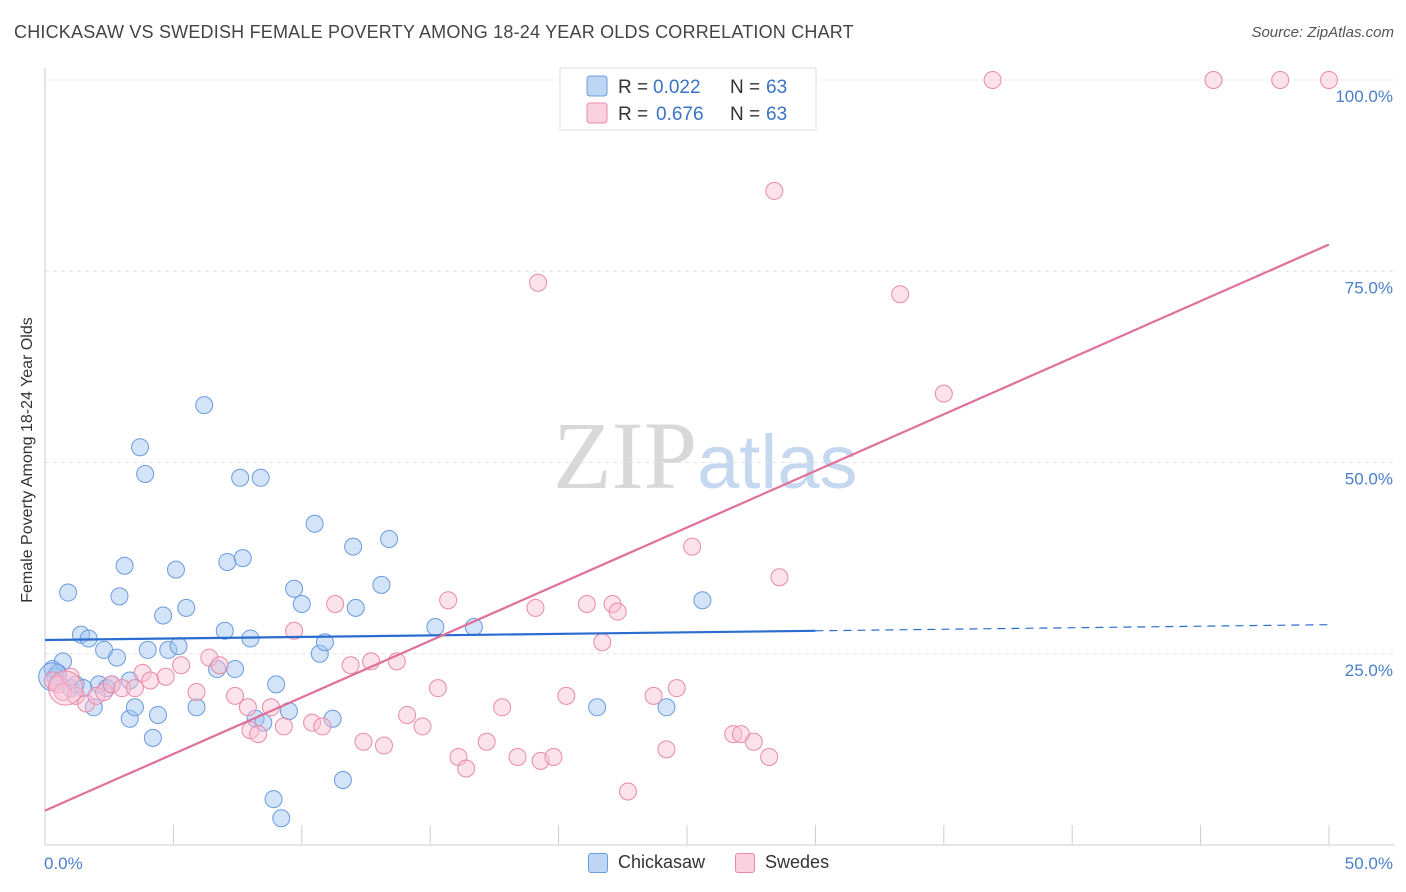 This screenshot has height=892, width=1406. I want to click on legend-swatch-swedes-bottom, so click(745, 862).